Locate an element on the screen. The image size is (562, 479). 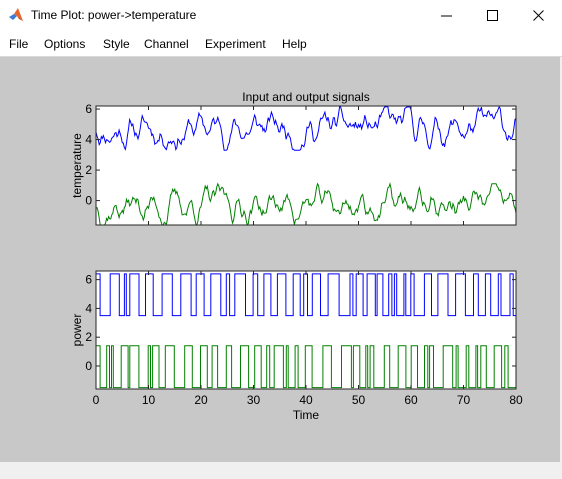
window-frame is located at coordinates (561, 259).